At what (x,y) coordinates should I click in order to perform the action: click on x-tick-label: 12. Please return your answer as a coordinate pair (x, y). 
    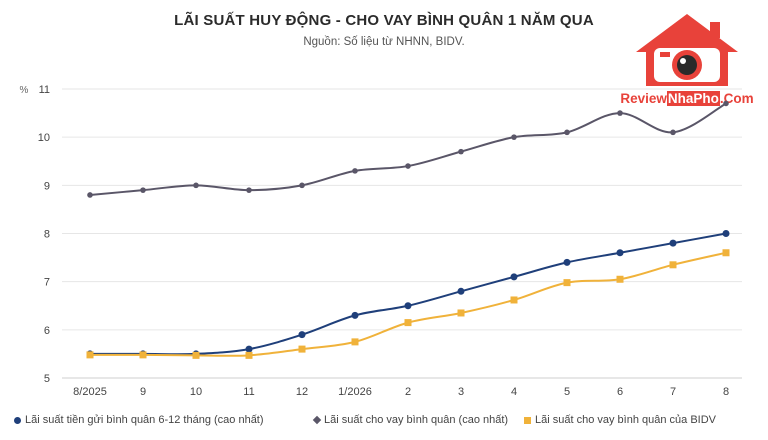
    Looking at the image, I should click on (302, 392).